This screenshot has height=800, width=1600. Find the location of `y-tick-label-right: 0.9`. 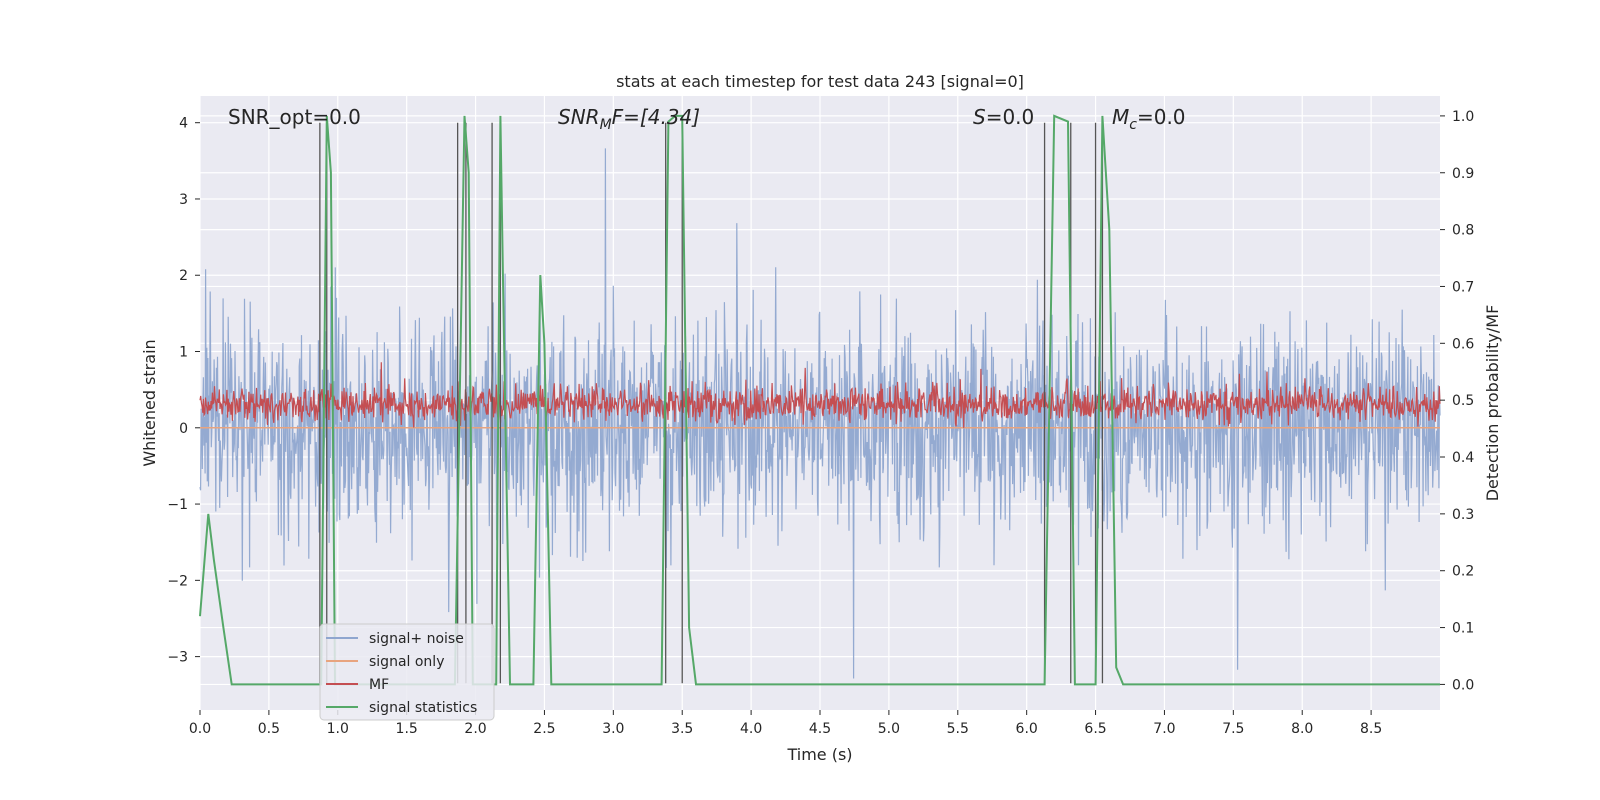

y-tick-label-right: 0.9 is located at coordinates (1463, 174).